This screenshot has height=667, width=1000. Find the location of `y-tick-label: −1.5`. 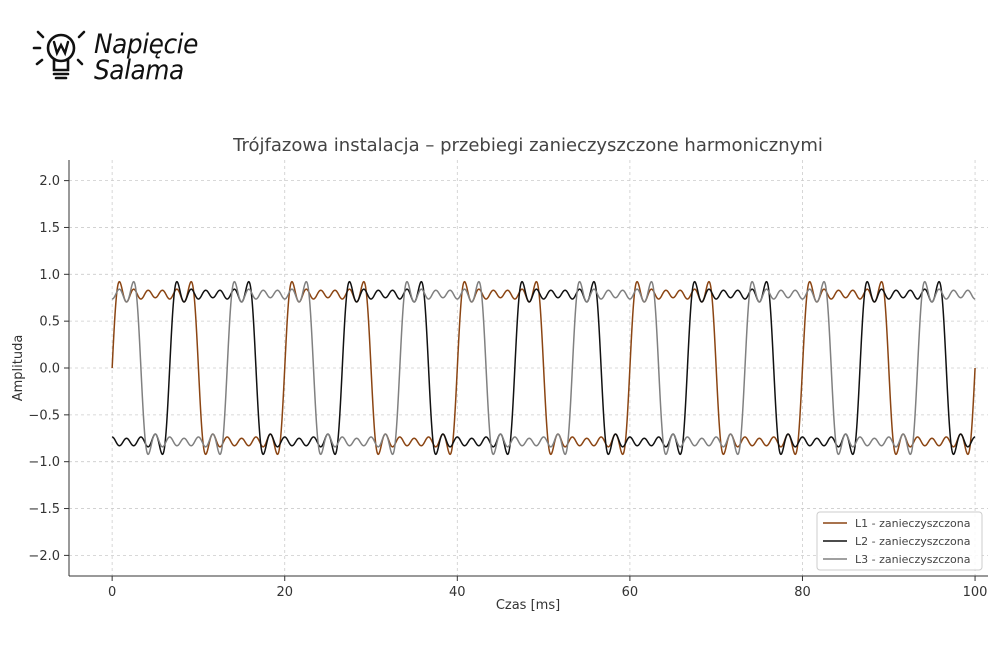

y-tick-label: −1.5 is located at coordinates (44, 509).